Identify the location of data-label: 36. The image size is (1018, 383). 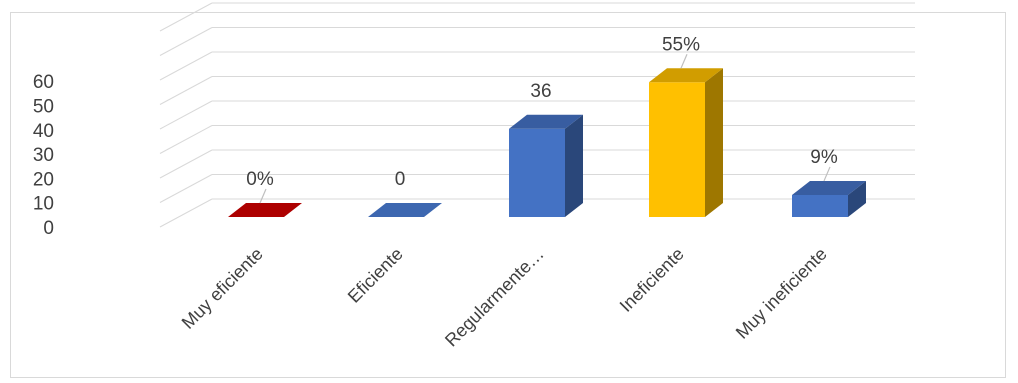
(540, 91).